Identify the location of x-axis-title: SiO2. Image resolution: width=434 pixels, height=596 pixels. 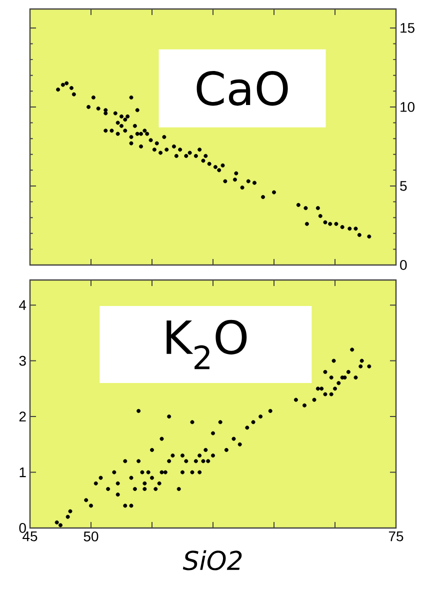
(212, 560).